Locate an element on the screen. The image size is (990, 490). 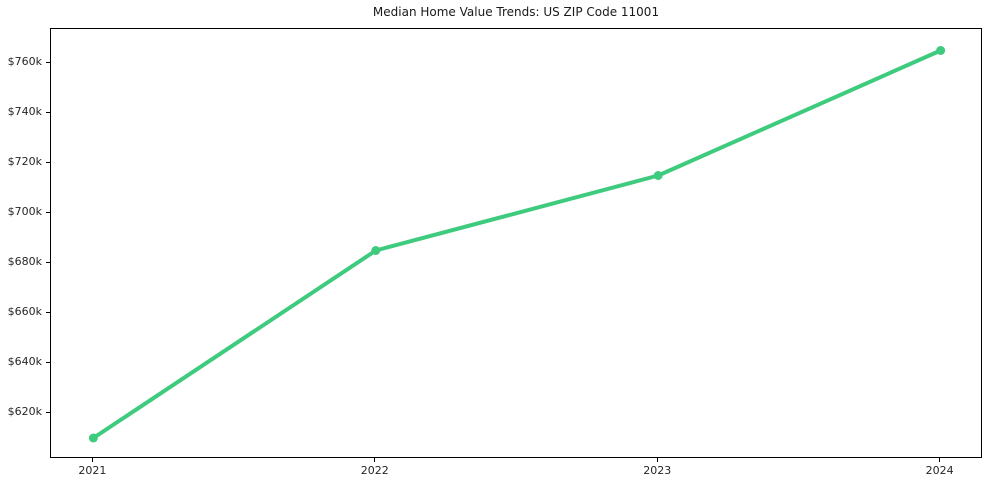
data-point-2023 is located at coordinates (658, 175).